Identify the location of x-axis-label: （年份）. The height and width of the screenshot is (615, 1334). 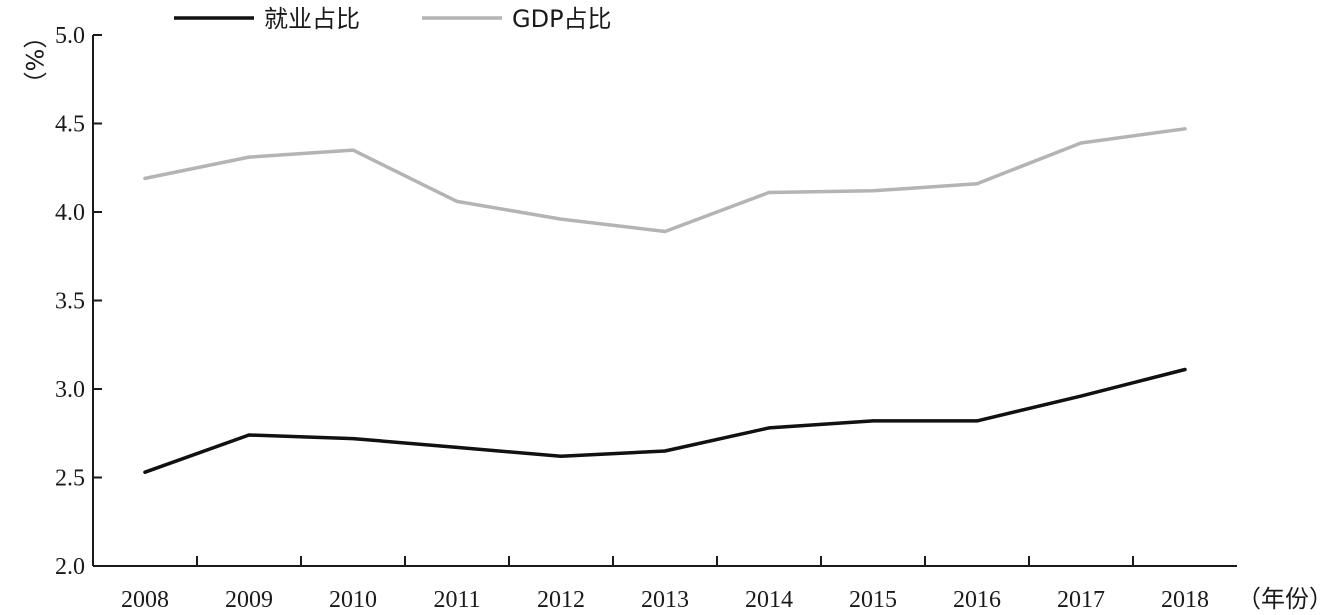
(1285, 599).